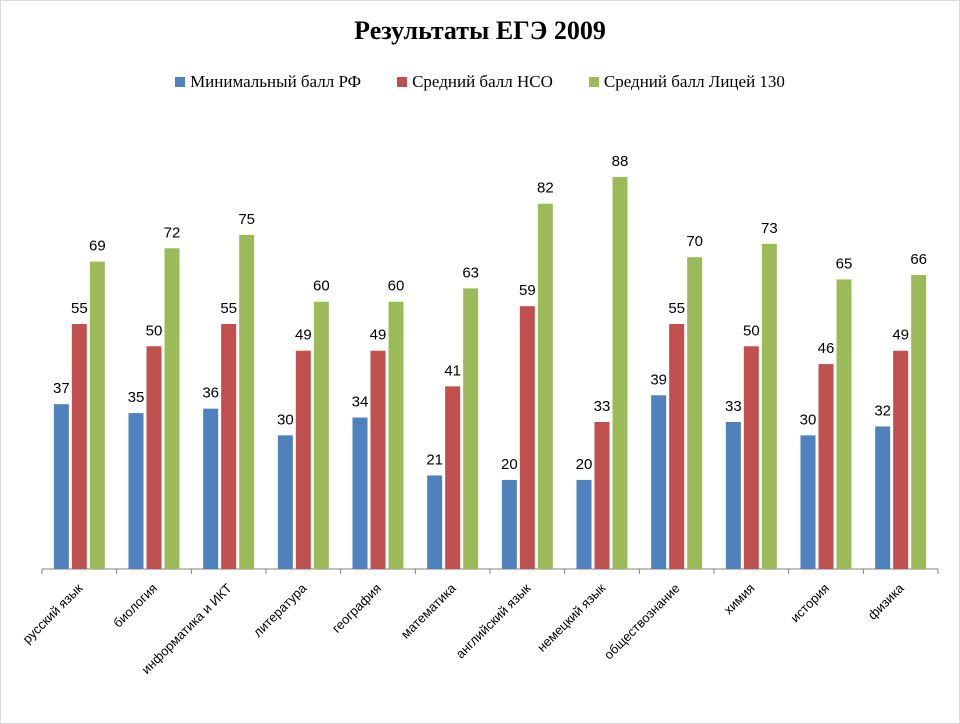 This screenshot has height=724, width=960. What do you see at coordinates (809, 603) in the screenshot?
I see `category-label-11: история` at bounding box center [809, 603].